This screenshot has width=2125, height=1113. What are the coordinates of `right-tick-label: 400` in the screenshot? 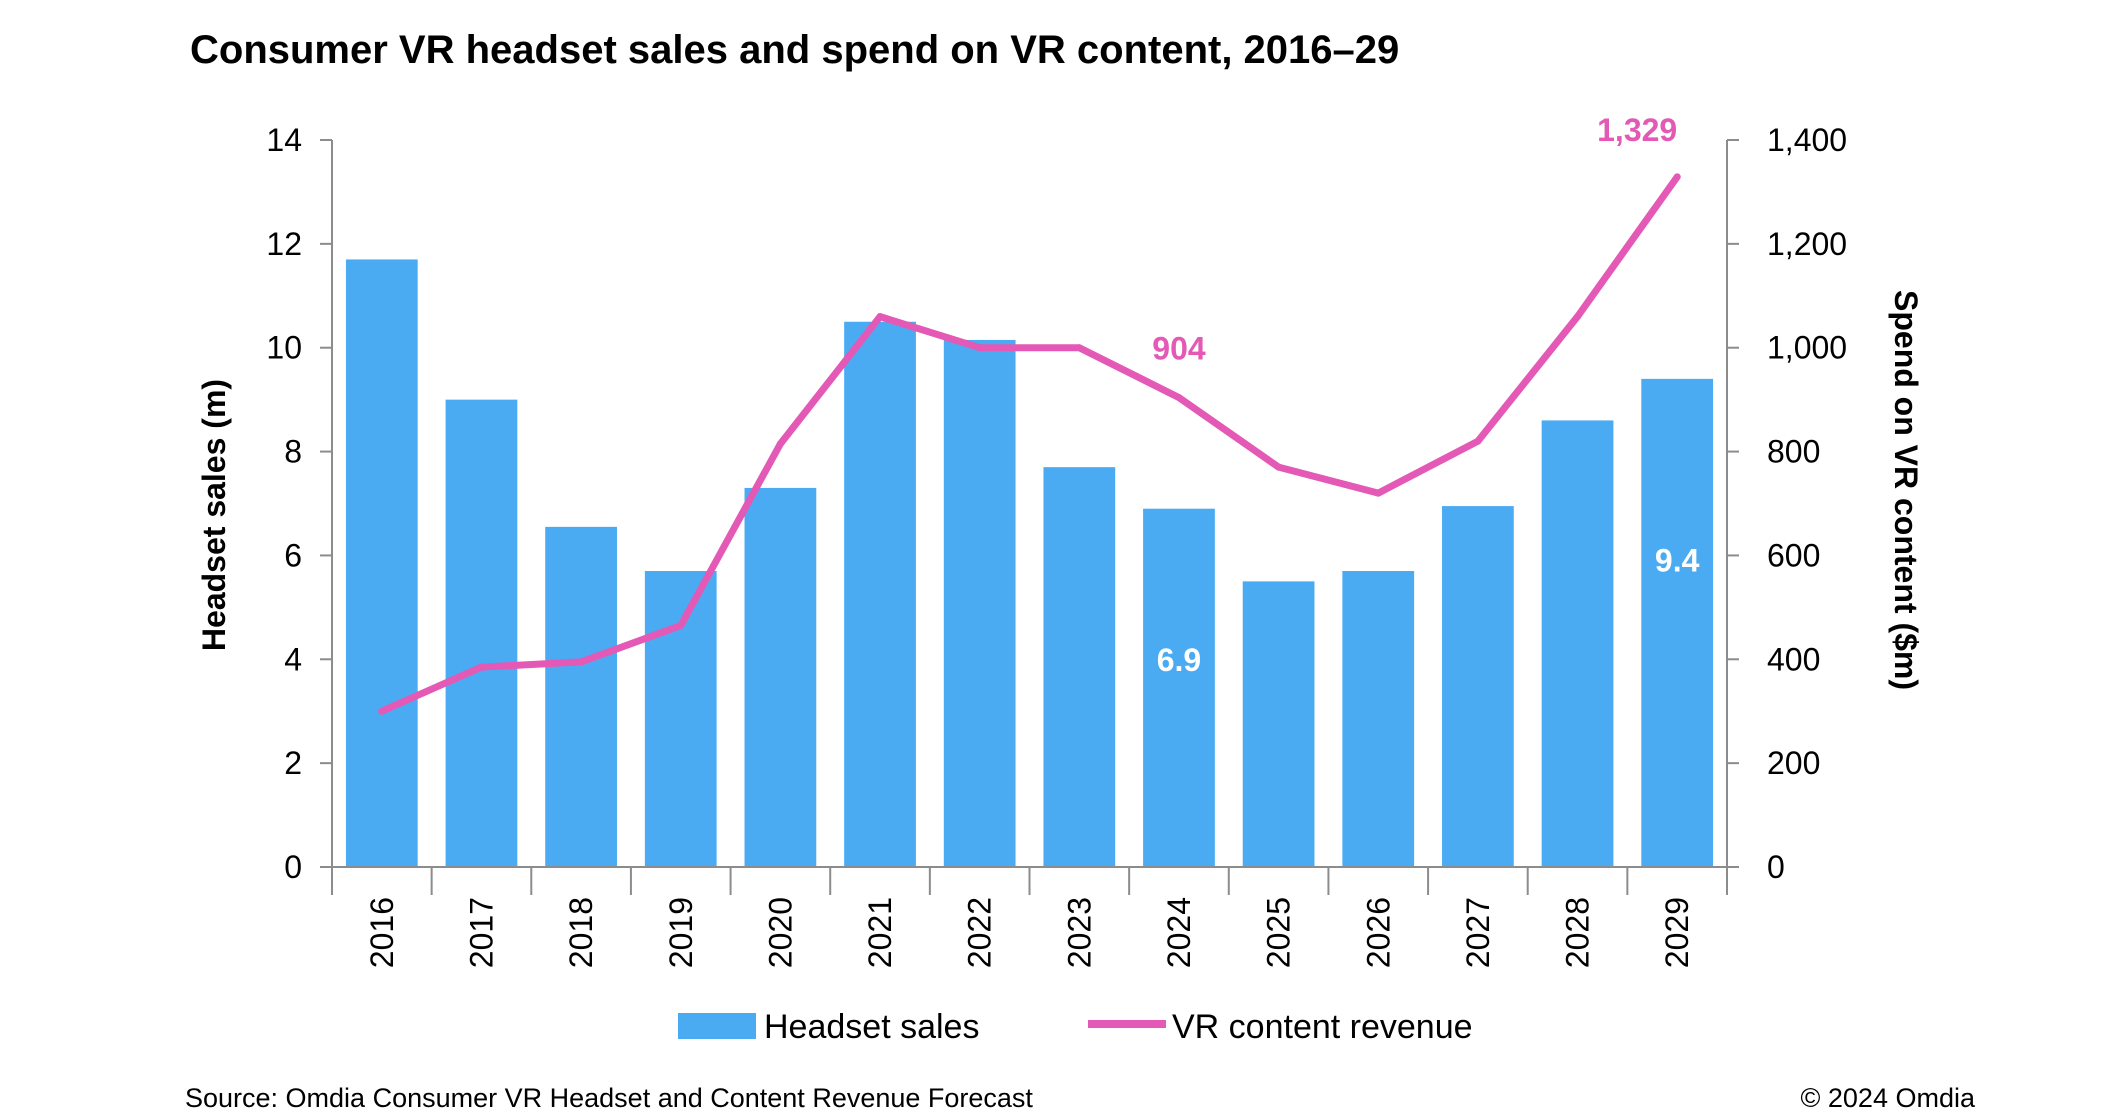 It's located at (1793, 659).